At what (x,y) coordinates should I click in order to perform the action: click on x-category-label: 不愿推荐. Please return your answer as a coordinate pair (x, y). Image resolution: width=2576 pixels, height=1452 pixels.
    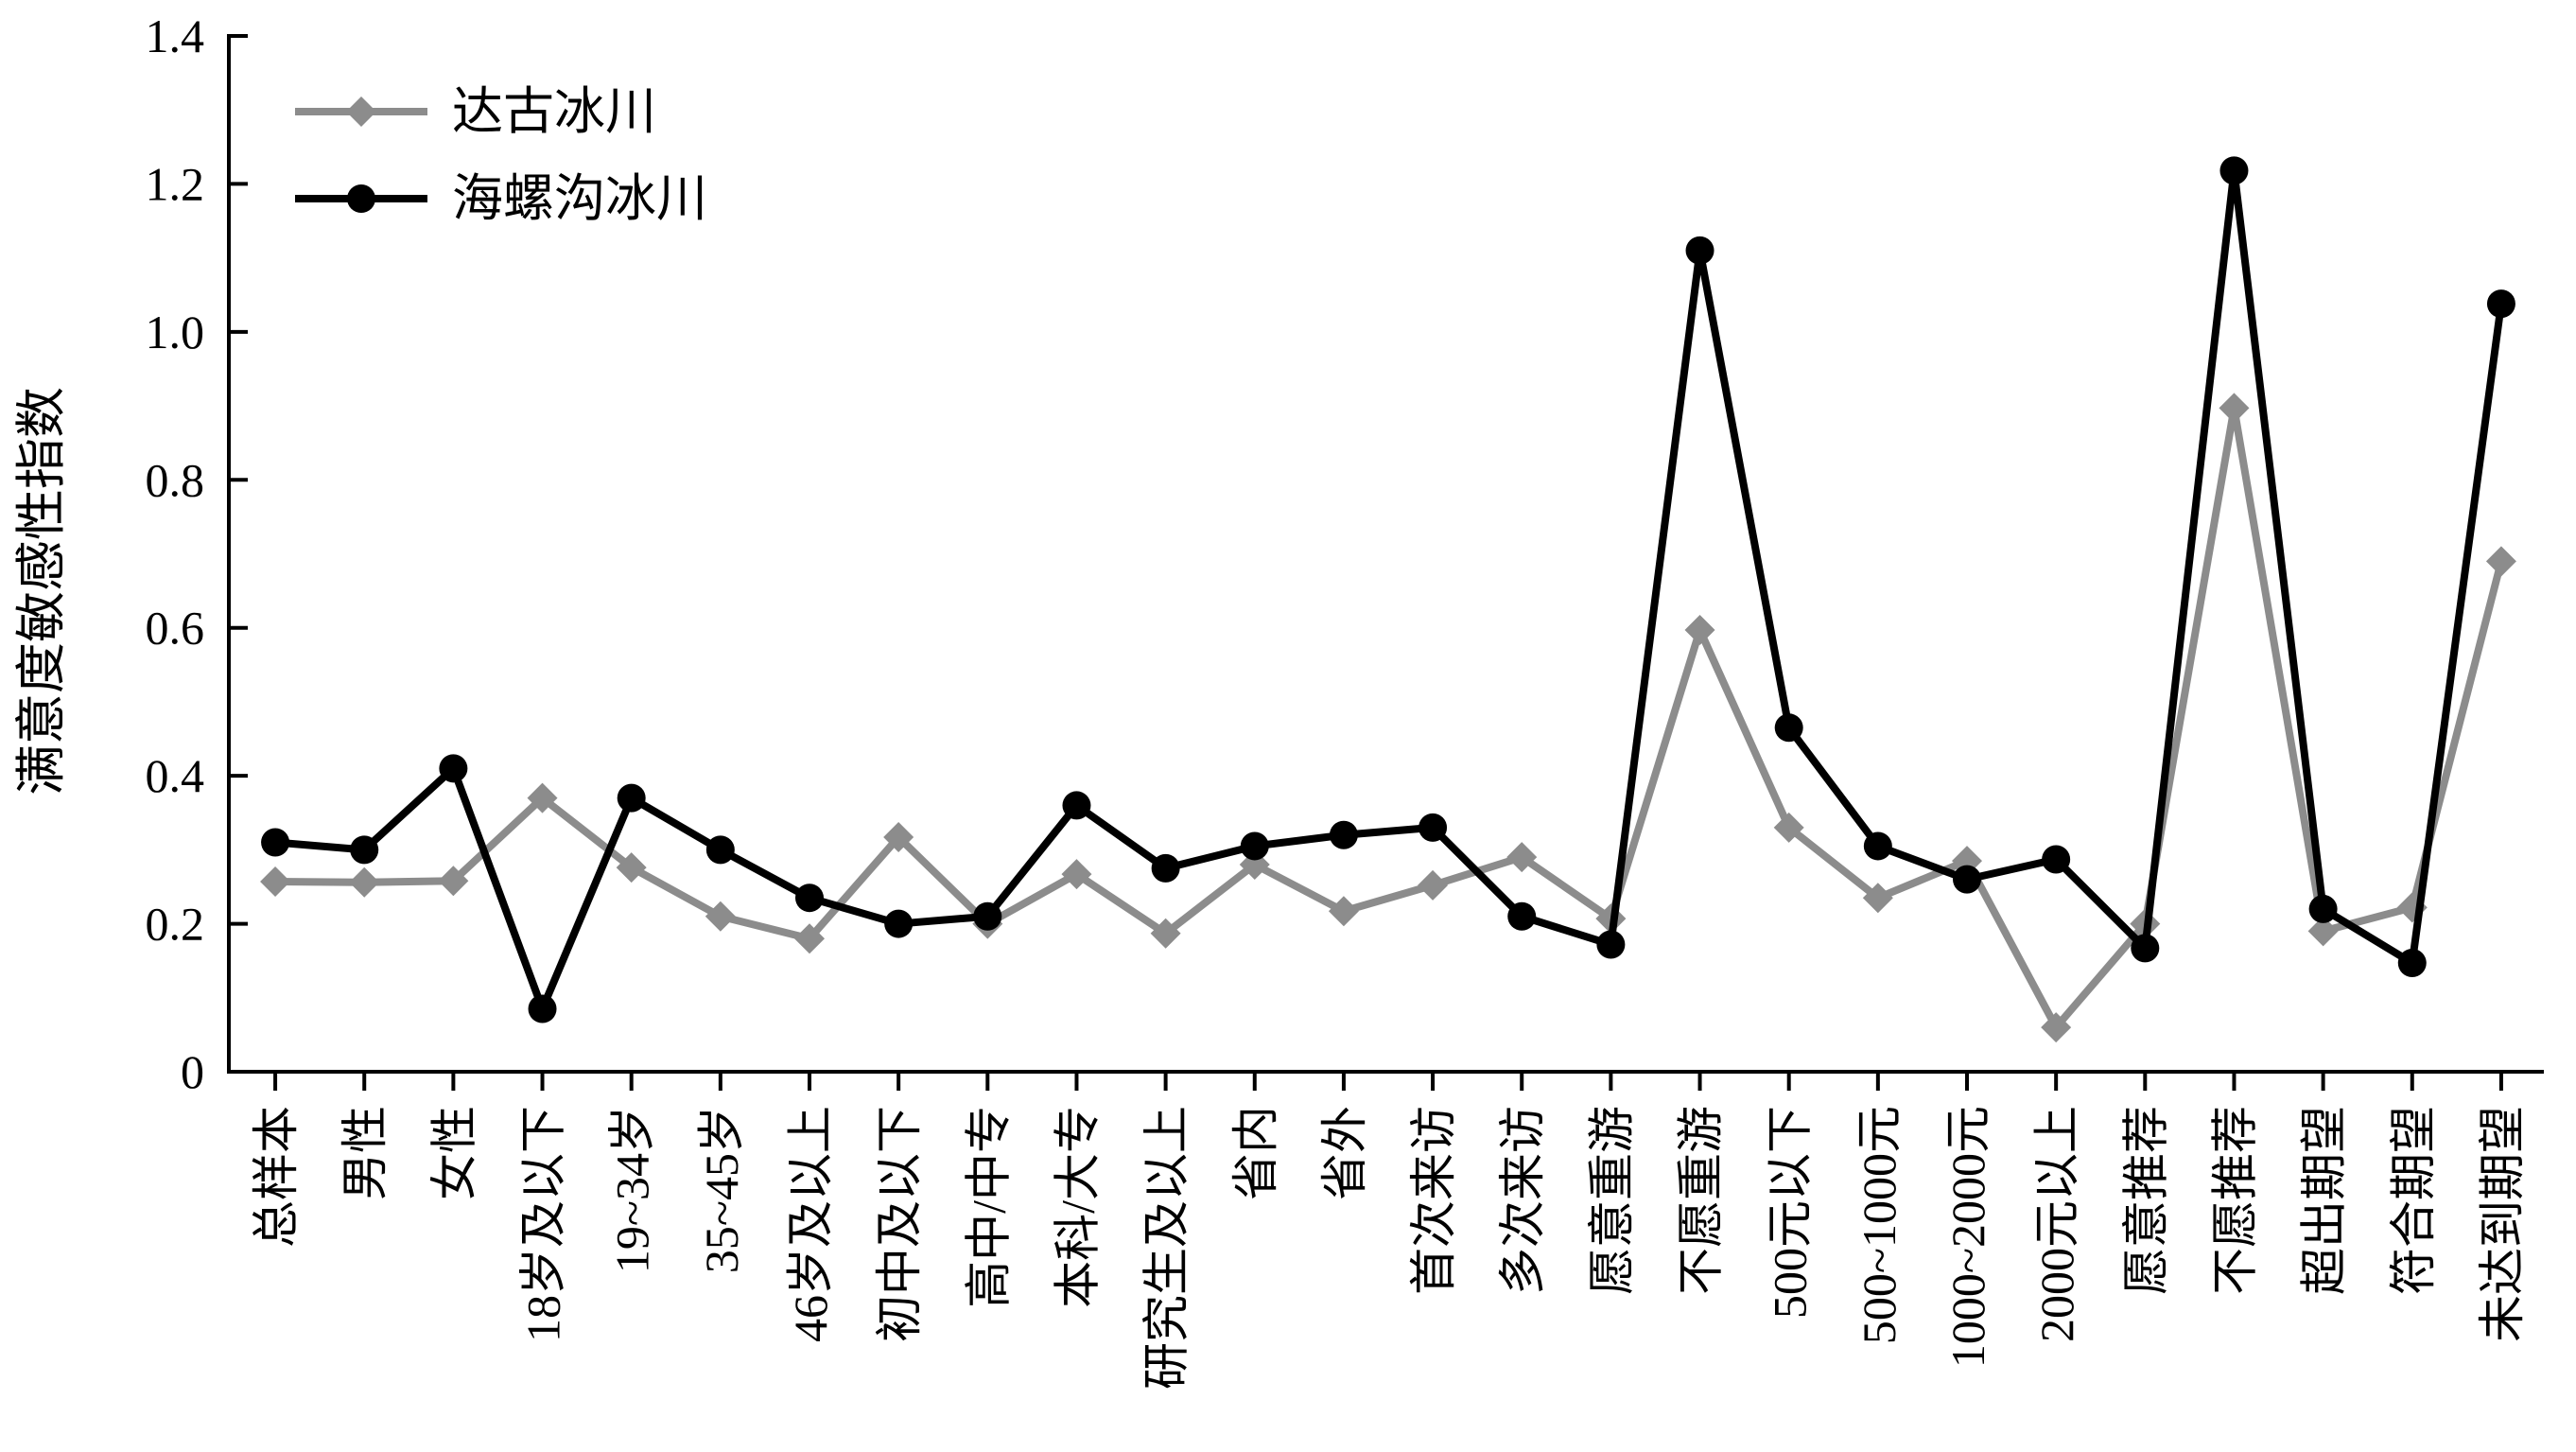
    Looking at the image, I should click on (2234, 1200).